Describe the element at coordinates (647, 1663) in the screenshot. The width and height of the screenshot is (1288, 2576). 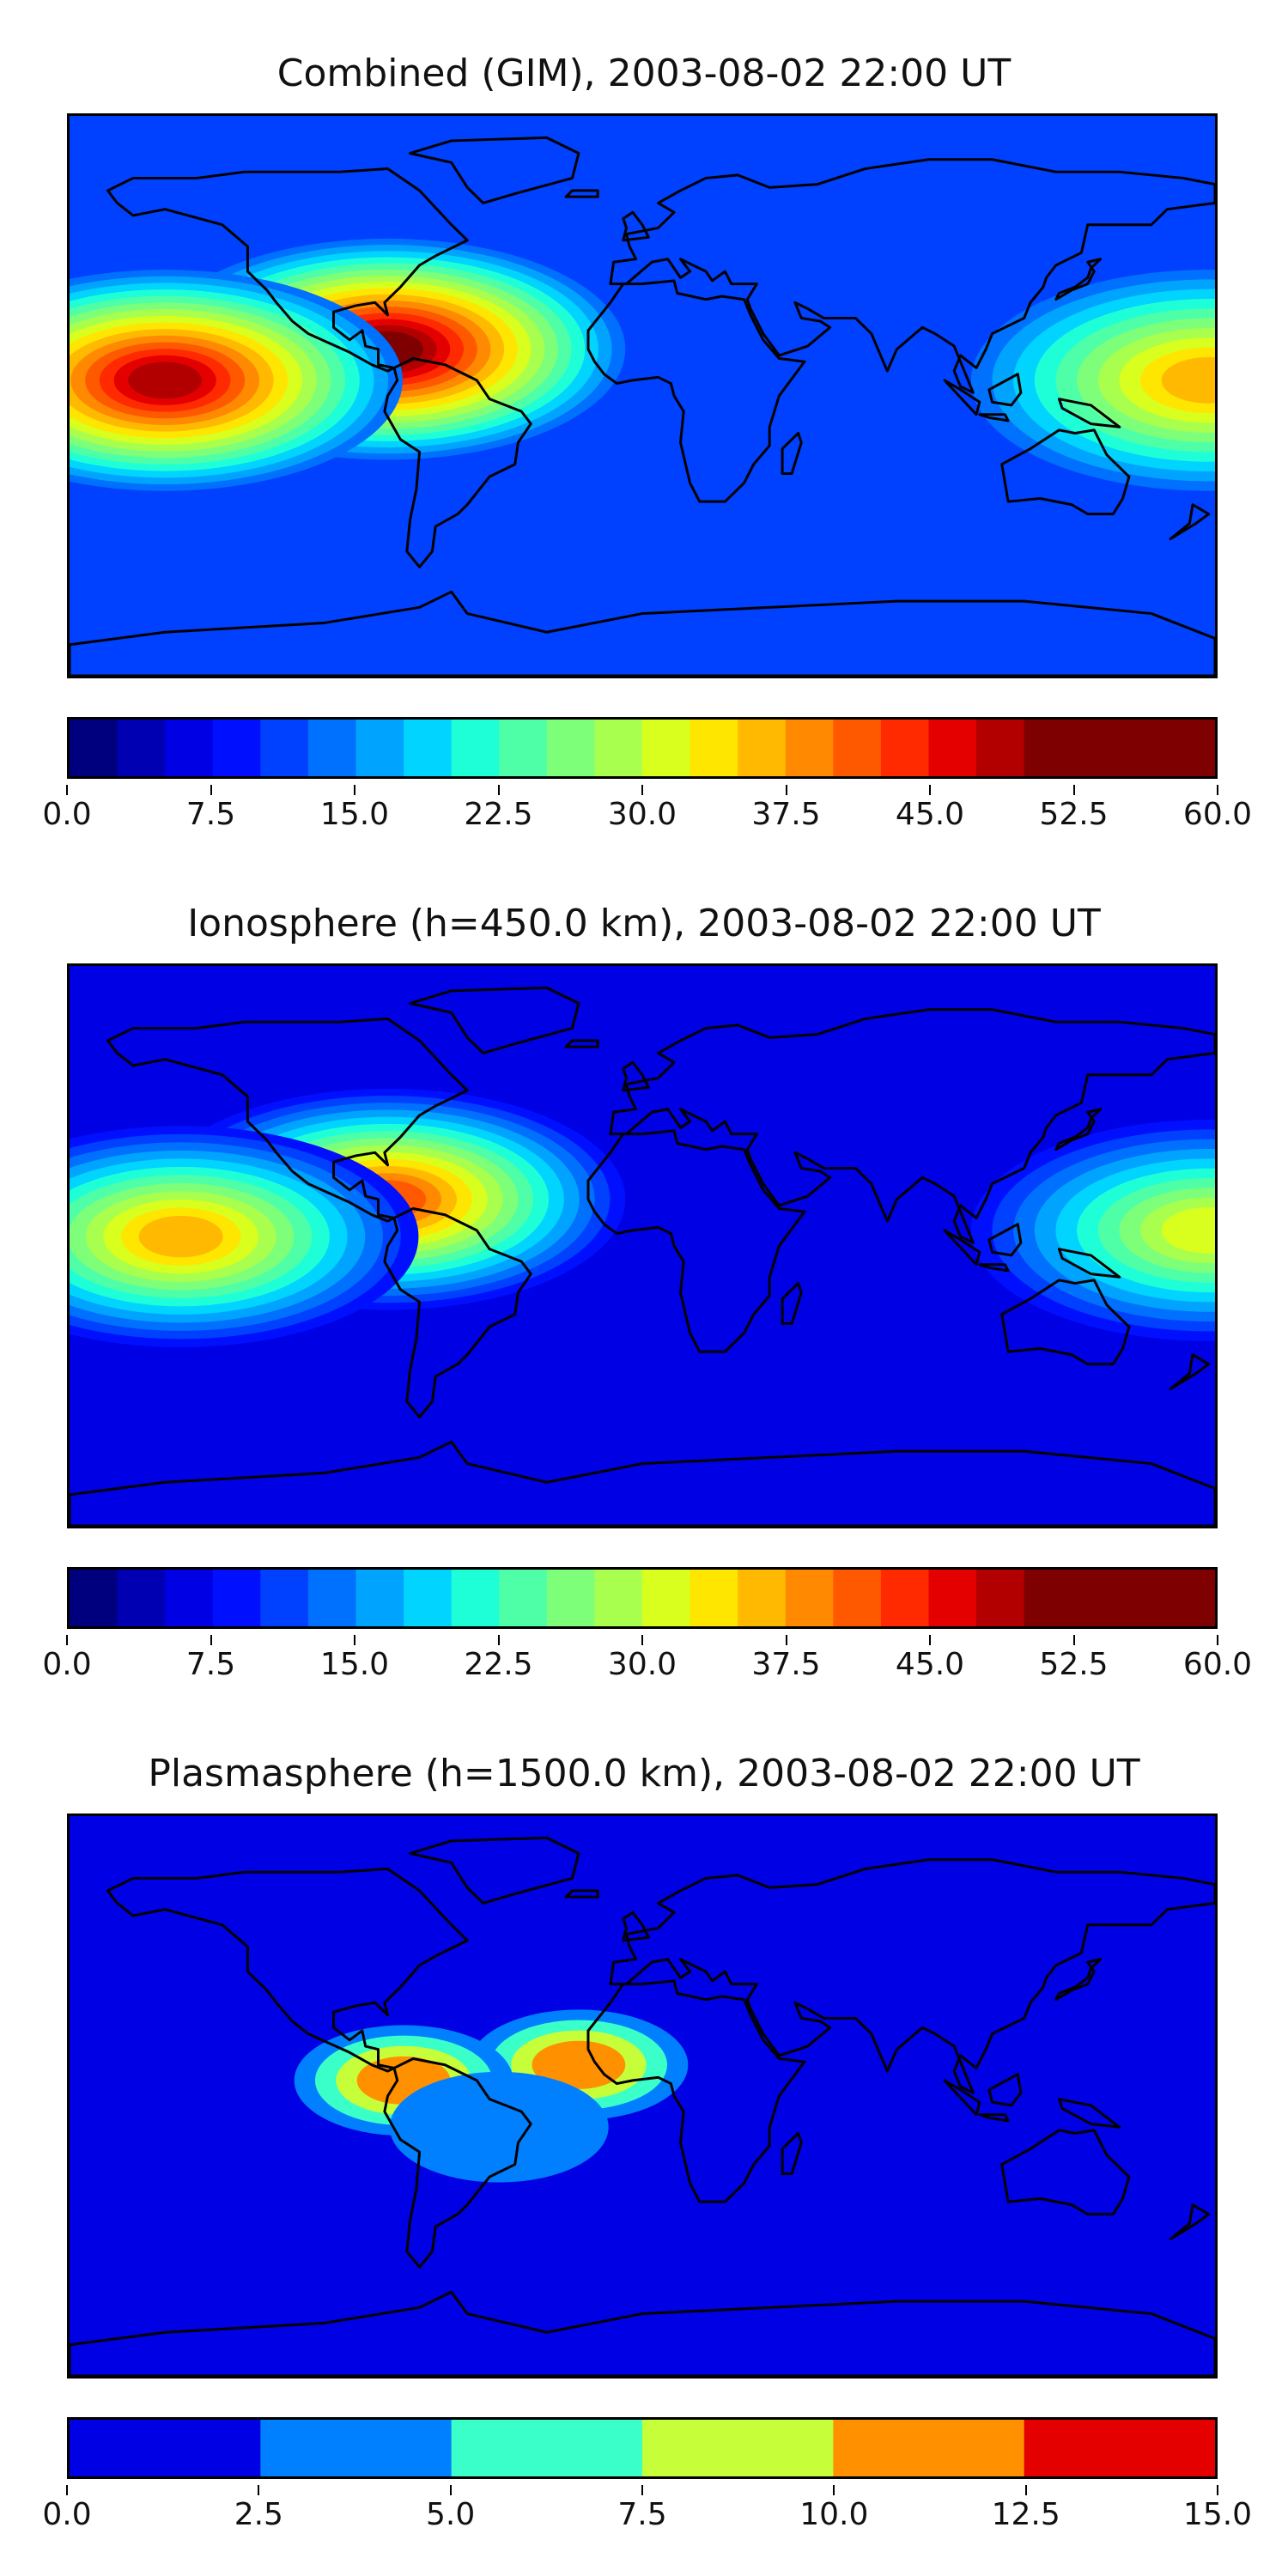
I see `colorbar-ticks-ionosphere: 0.0 7.5 15.0 22.5 30.0 37.5 45.0 52.5 60.0` at that location.